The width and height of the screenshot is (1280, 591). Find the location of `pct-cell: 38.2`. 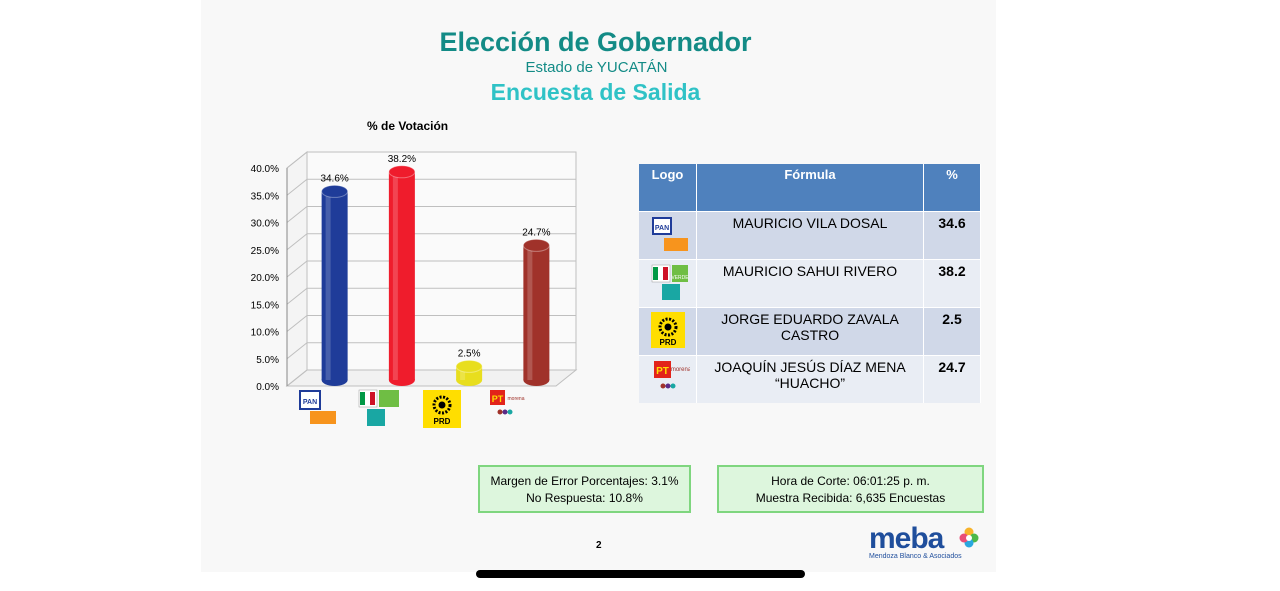

pct-cell: 38.2 is located at coordinates (952, 283).